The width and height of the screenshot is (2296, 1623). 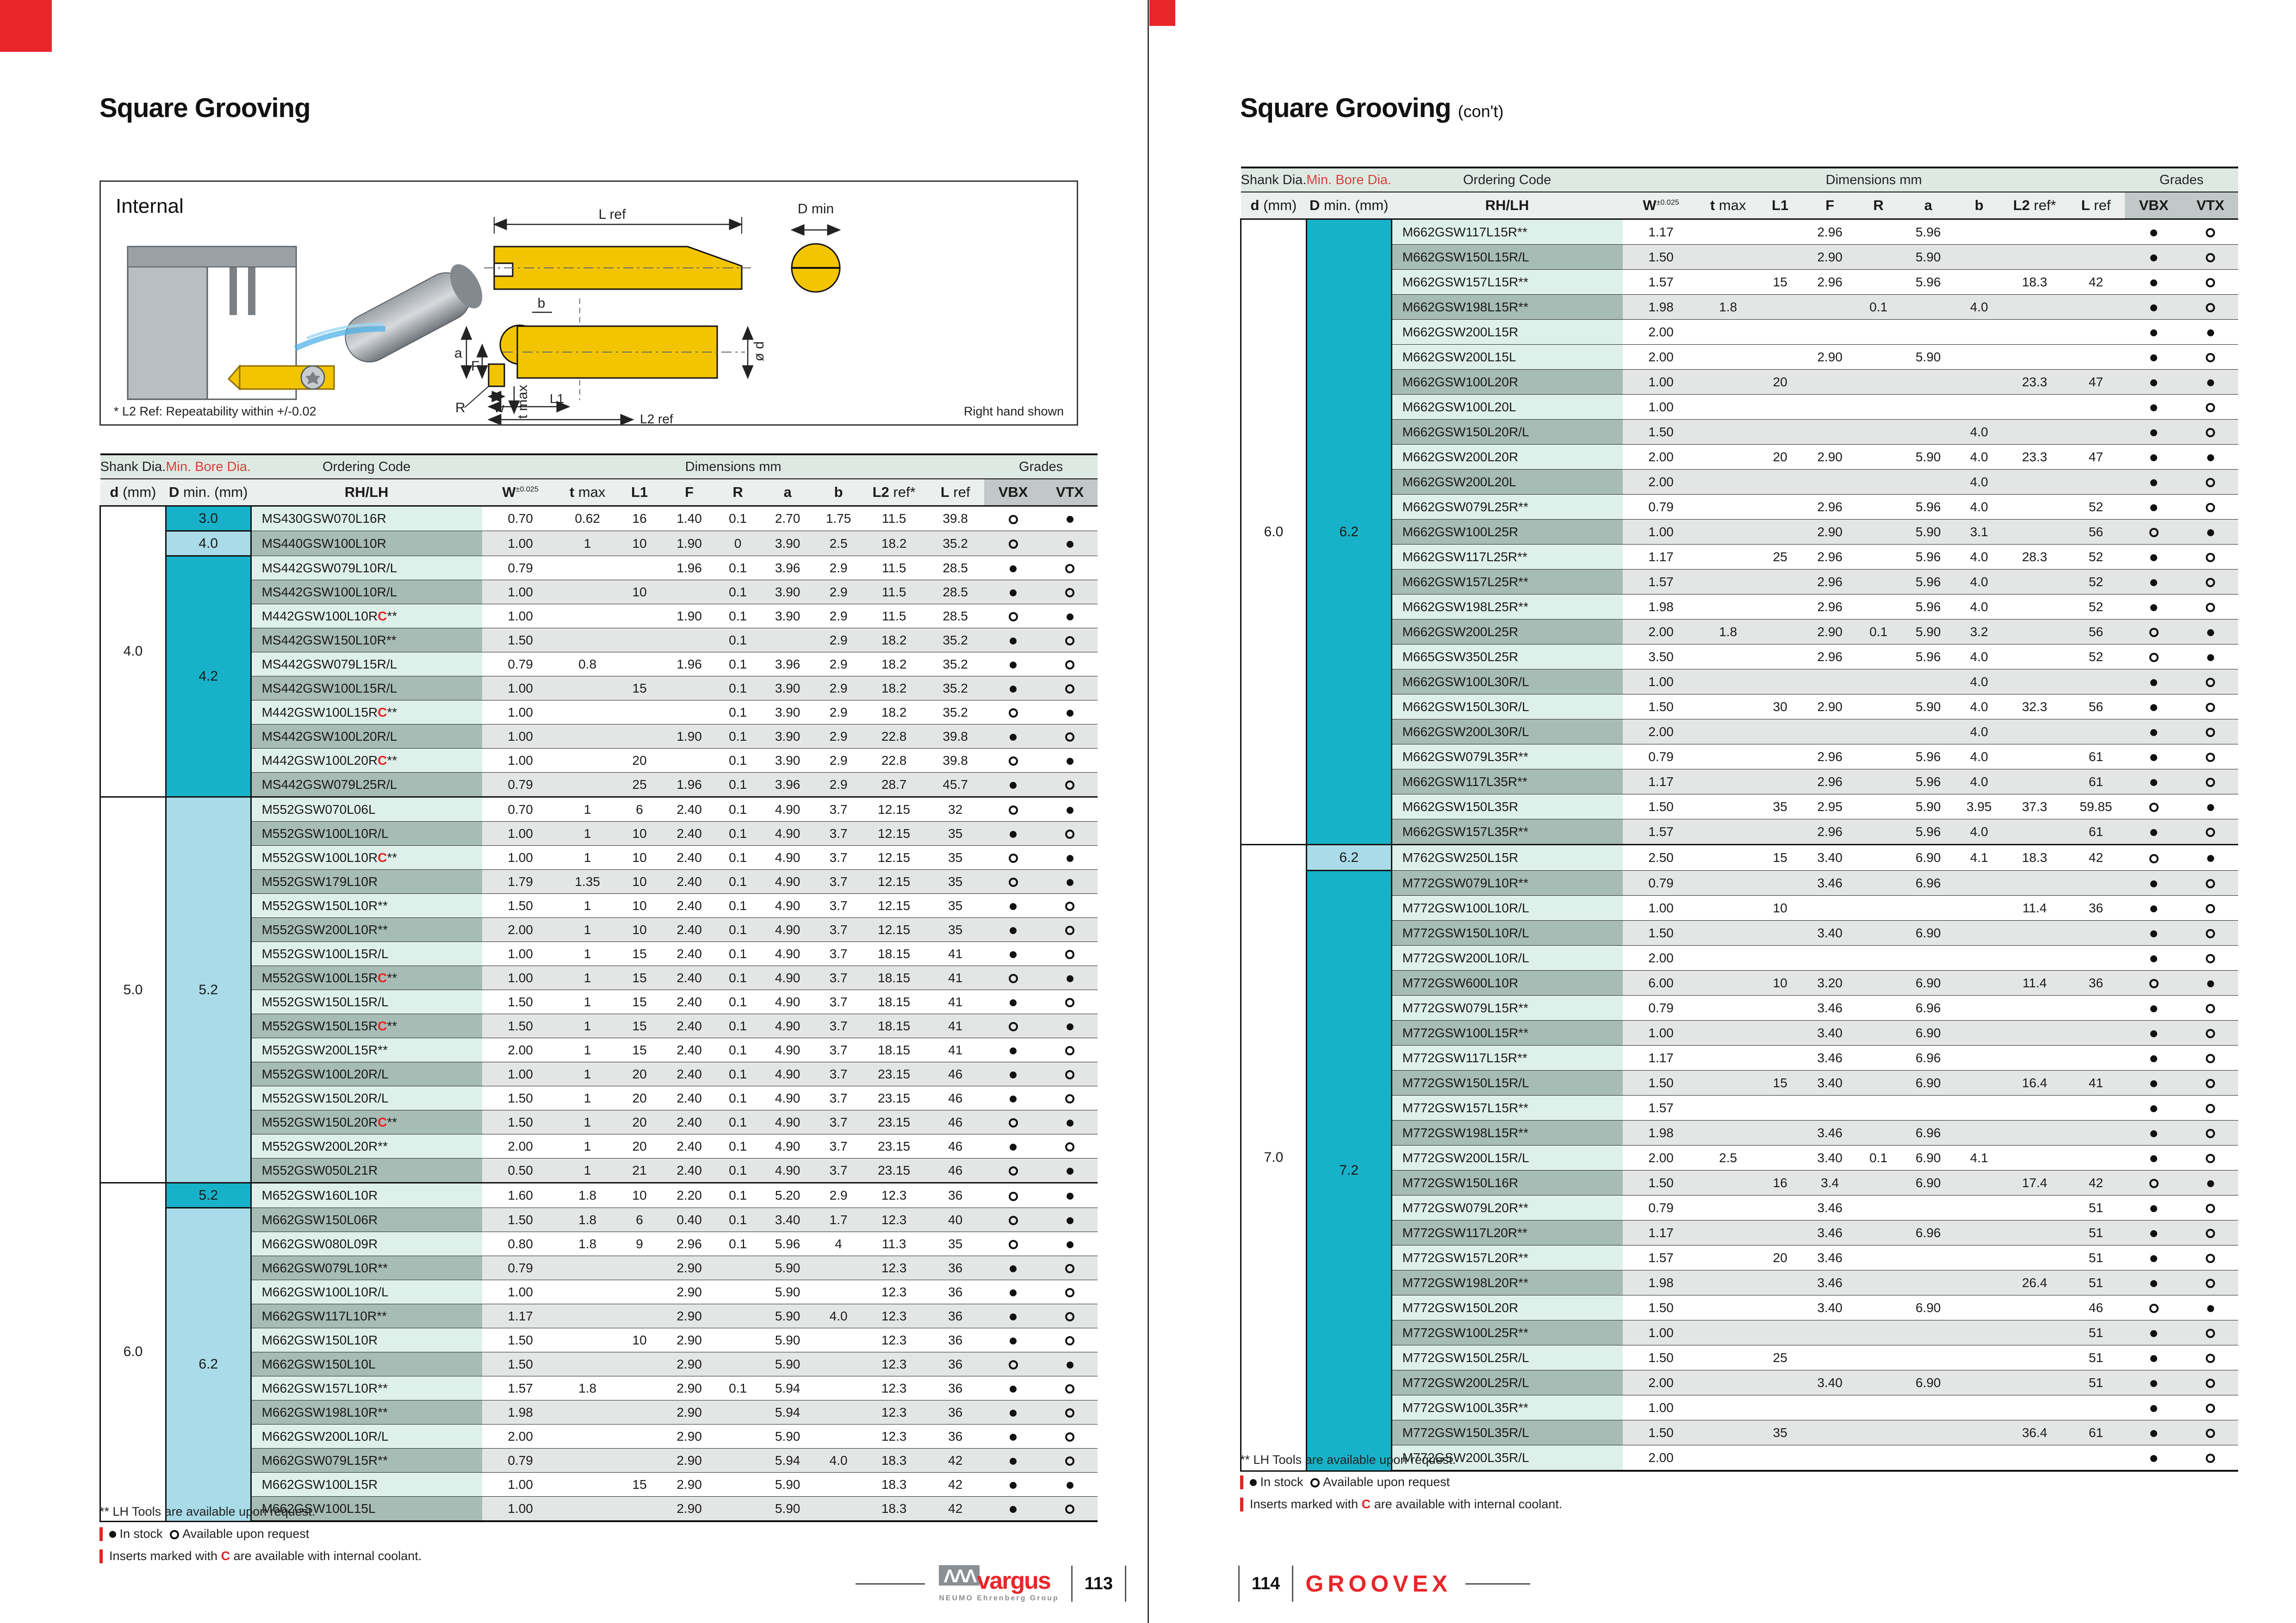 I want to click on ordering-code-cell: M662GSW117L25R**, so click(x=1507, y=557).